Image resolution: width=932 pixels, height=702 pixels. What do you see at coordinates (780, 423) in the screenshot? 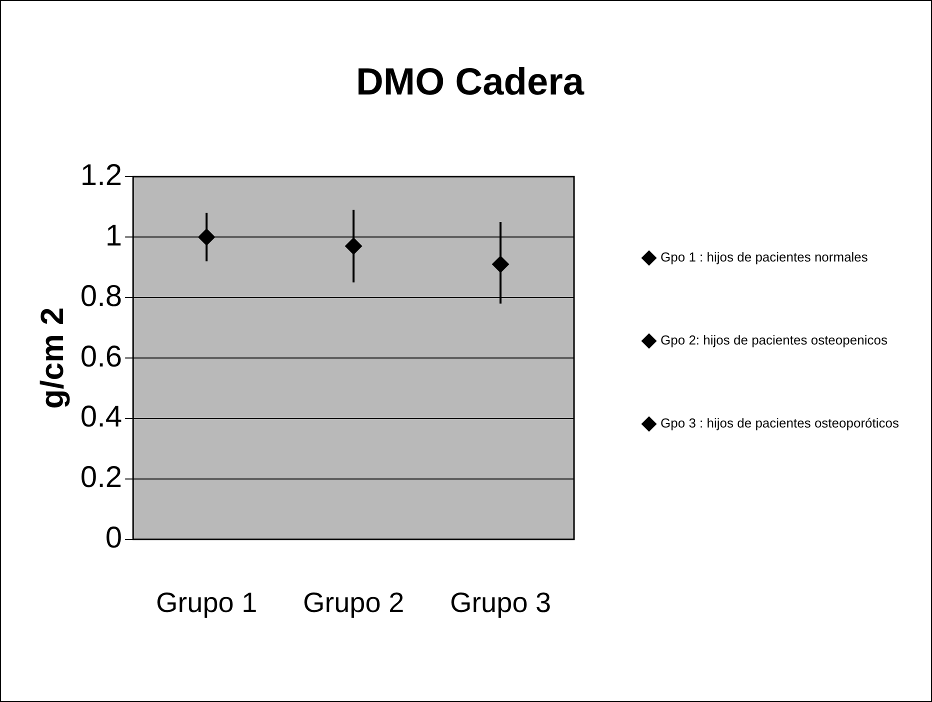
I see `legend-label: Gpo 3 : hijos de pacientes osteoporóticos` at bounding box center [780, 423].